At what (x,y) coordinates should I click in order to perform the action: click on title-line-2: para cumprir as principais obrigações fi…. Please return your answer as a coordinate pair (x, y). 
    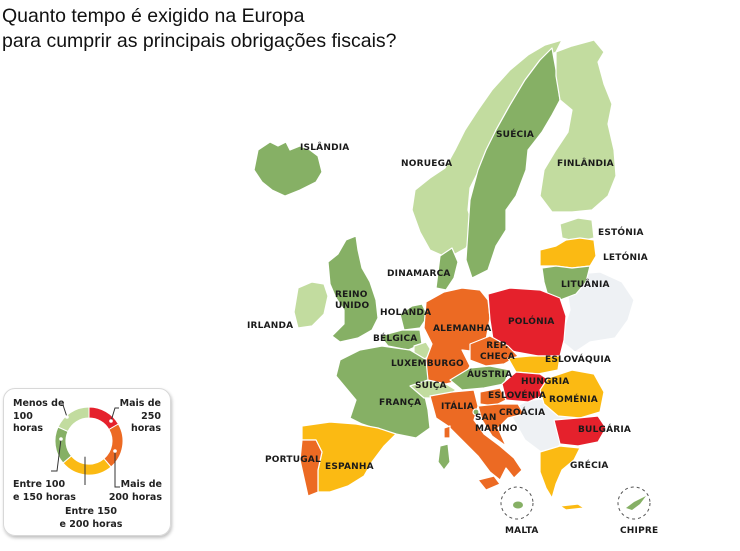
    Looking at the image, I should click on (199, 41).